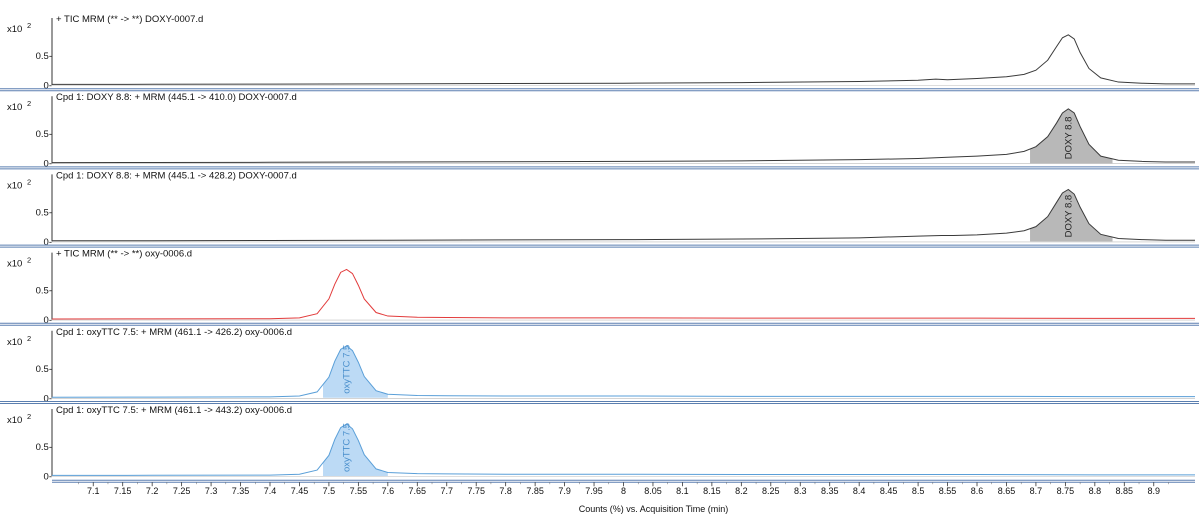 The height and width of the screenshot is (520, 1199). Describe the element at coordinates (654, 509) in the screenshot. I see `x-axis-label: Counts (%) vs. Acquisition Time (min)` at that location.